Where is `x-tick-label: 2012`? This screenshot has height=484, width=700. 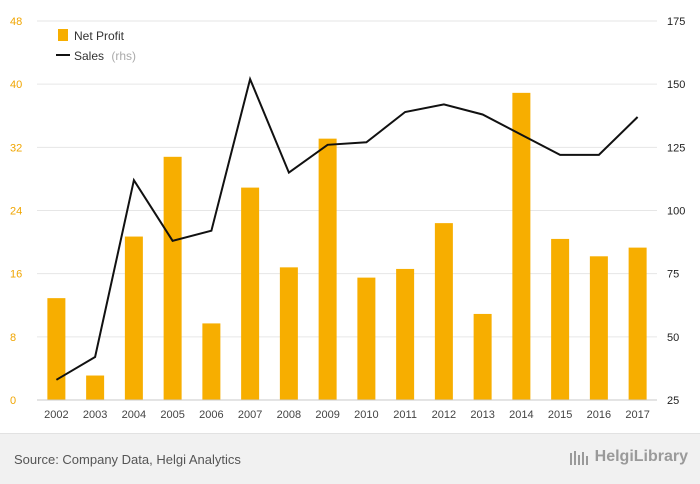 x-tick-label: 2012 is located at coordinates (444, 415).